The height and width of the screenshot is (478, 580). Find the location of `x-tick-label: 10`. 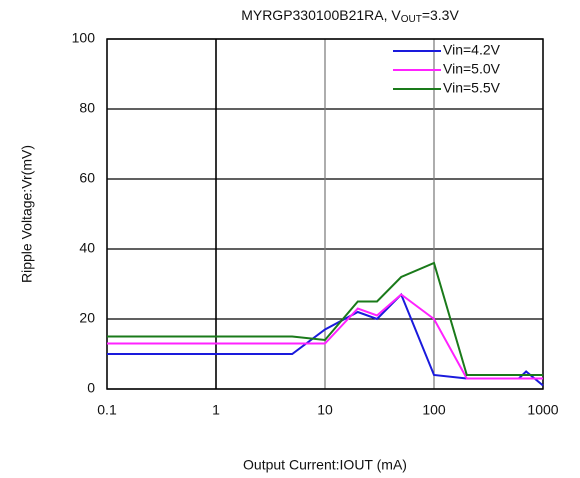

x-tick-label: 10 is located at coordinates (325, 410).